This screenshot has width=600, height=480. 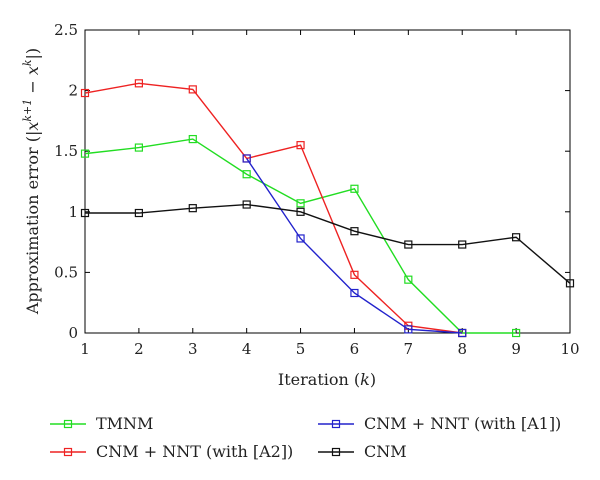 What do you see at coordinates (385, 451) in the screenshot?
I see `legend-label: CNM` at bounding box center [385, 451].